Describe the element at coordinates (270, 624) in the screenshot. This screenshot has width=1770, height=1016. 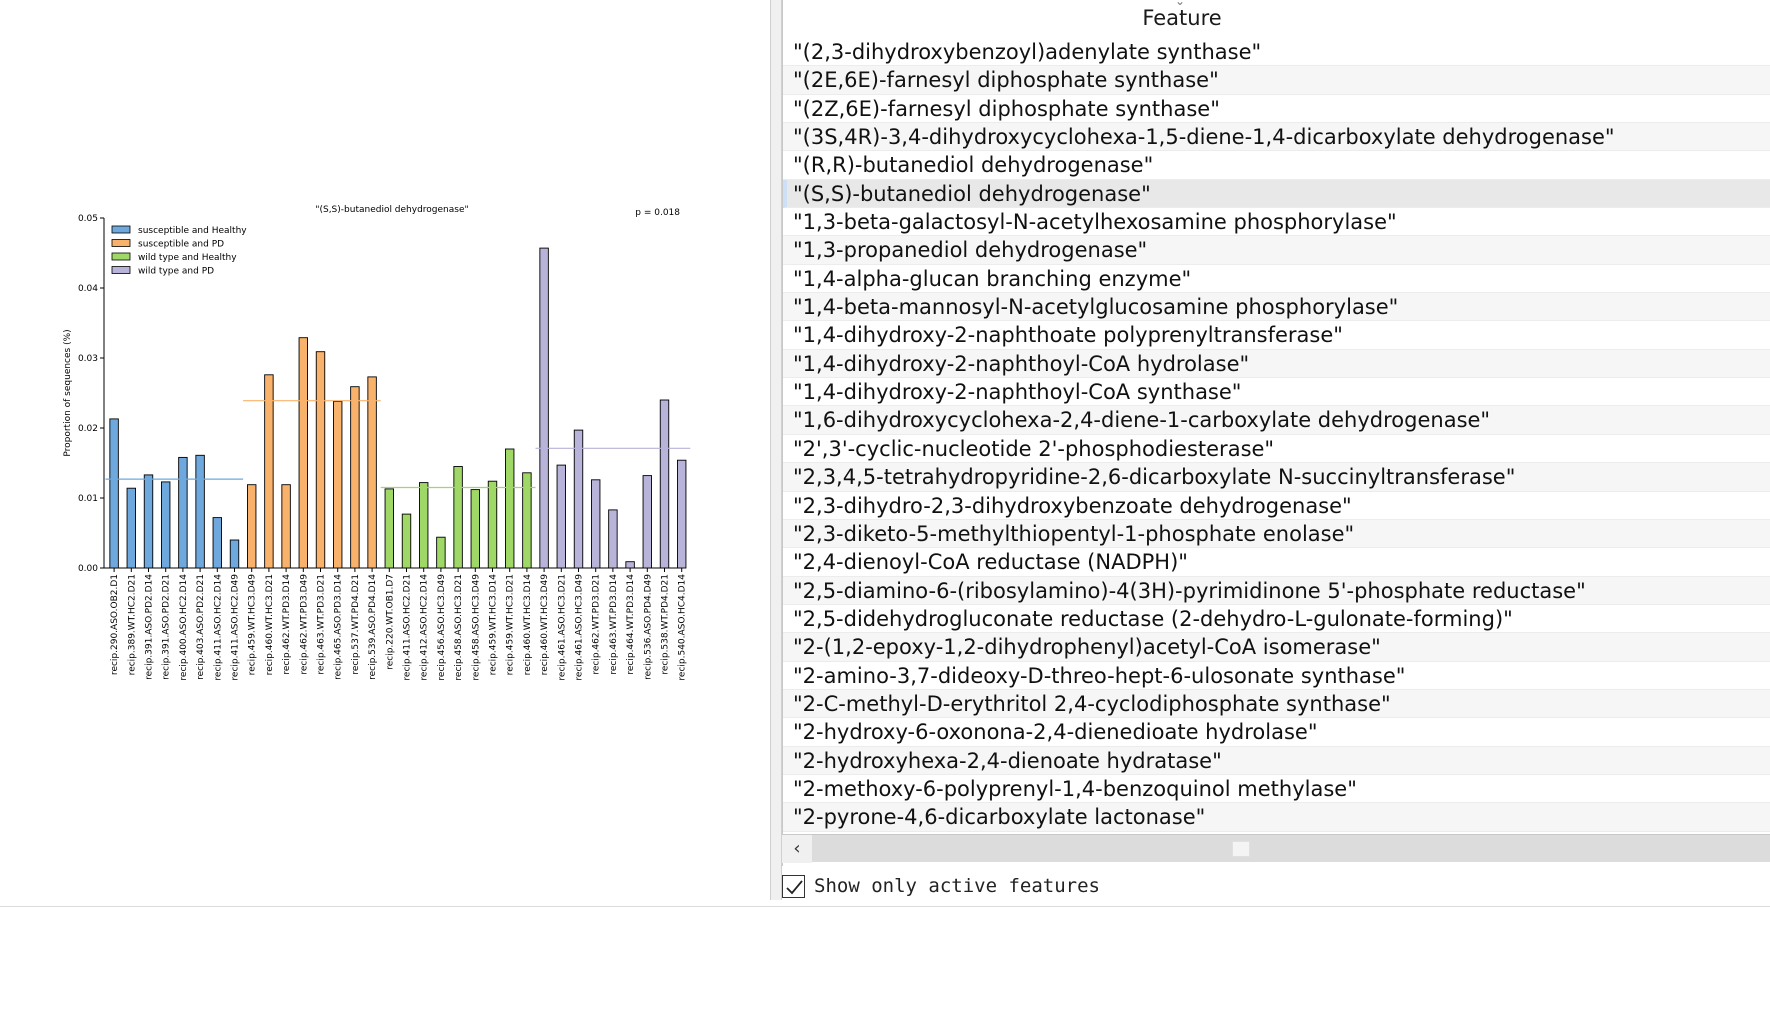
I see `x-tick-label: recip.460.WT.HC3.D21` at that location.